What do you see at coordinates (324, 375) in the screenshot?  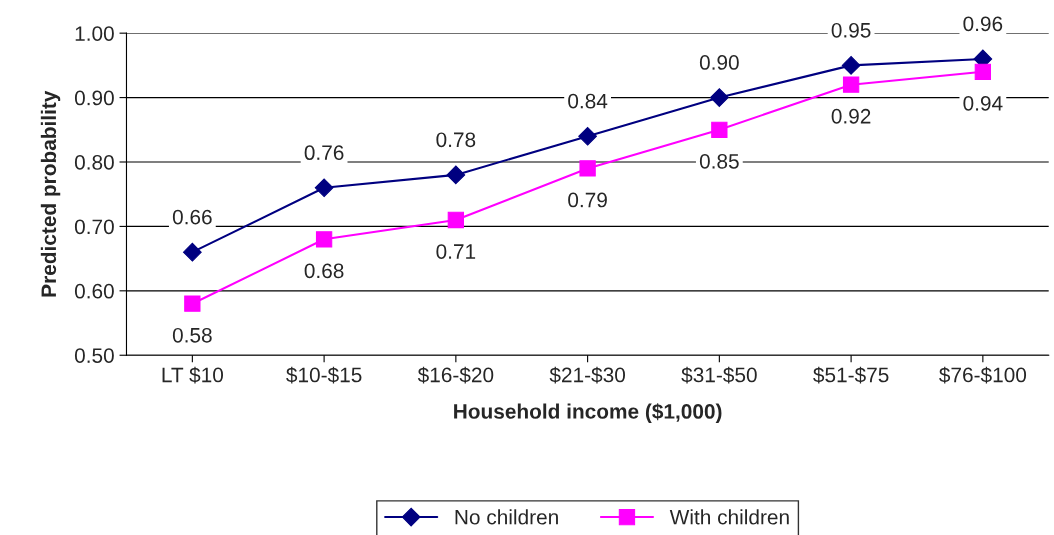 I see `x-tick-label: $10-$15` at bounding box center [324, 375].